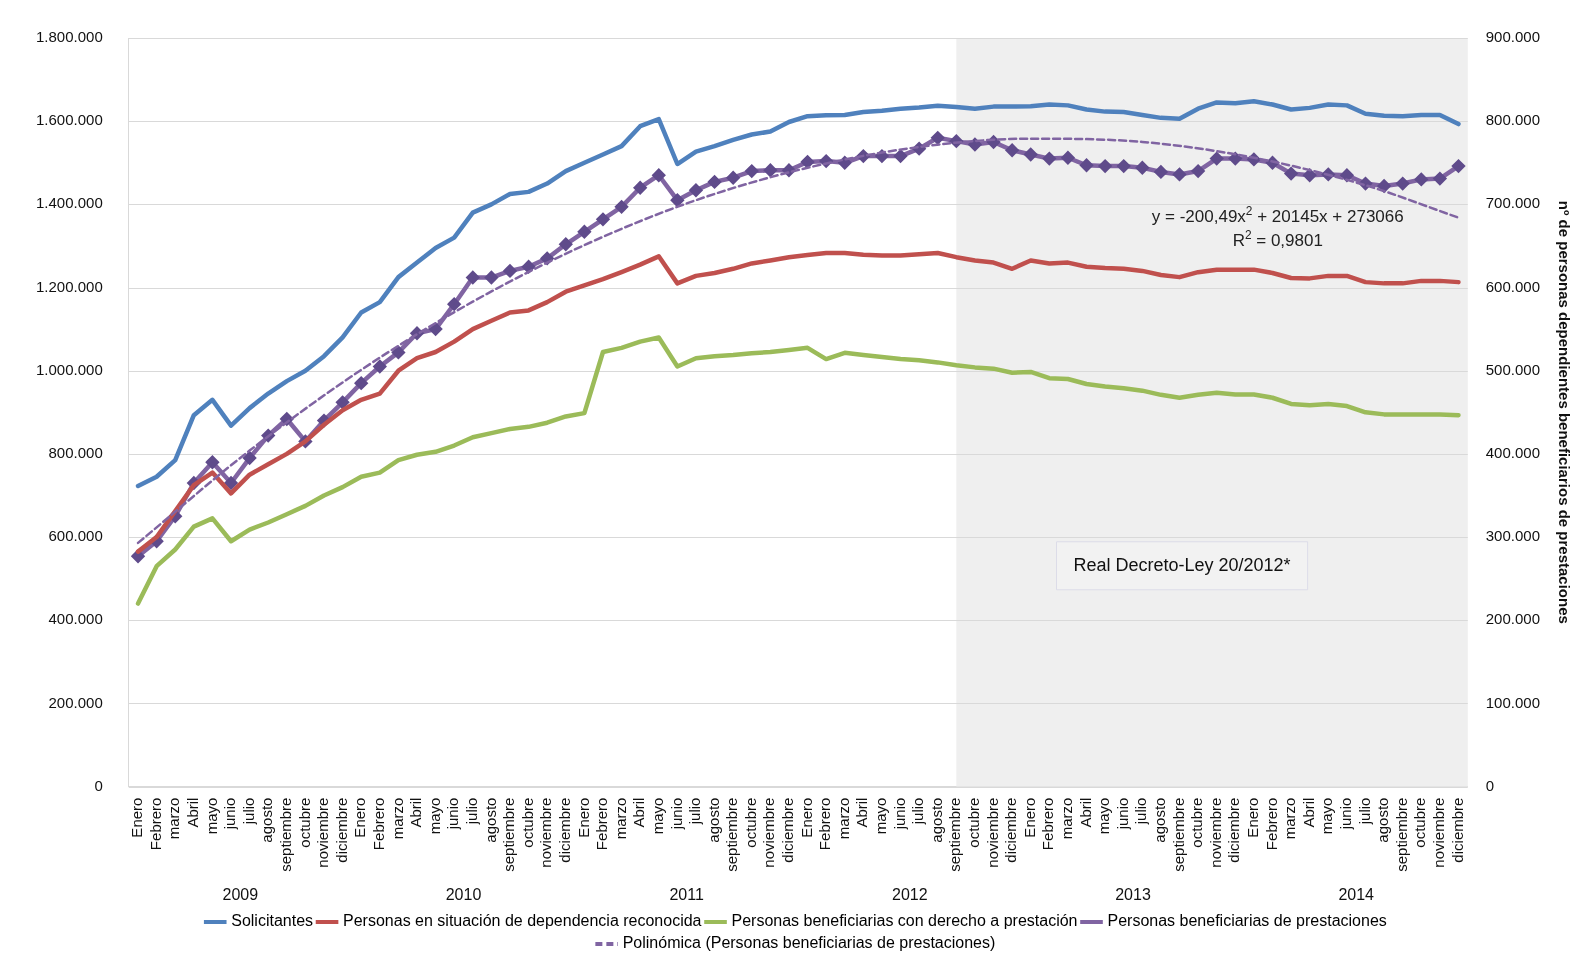 The image size is (1596, 972). I want to click on legend-label: Polinómica (Personas beneficiarias de prestaciones), so click(809, 943).